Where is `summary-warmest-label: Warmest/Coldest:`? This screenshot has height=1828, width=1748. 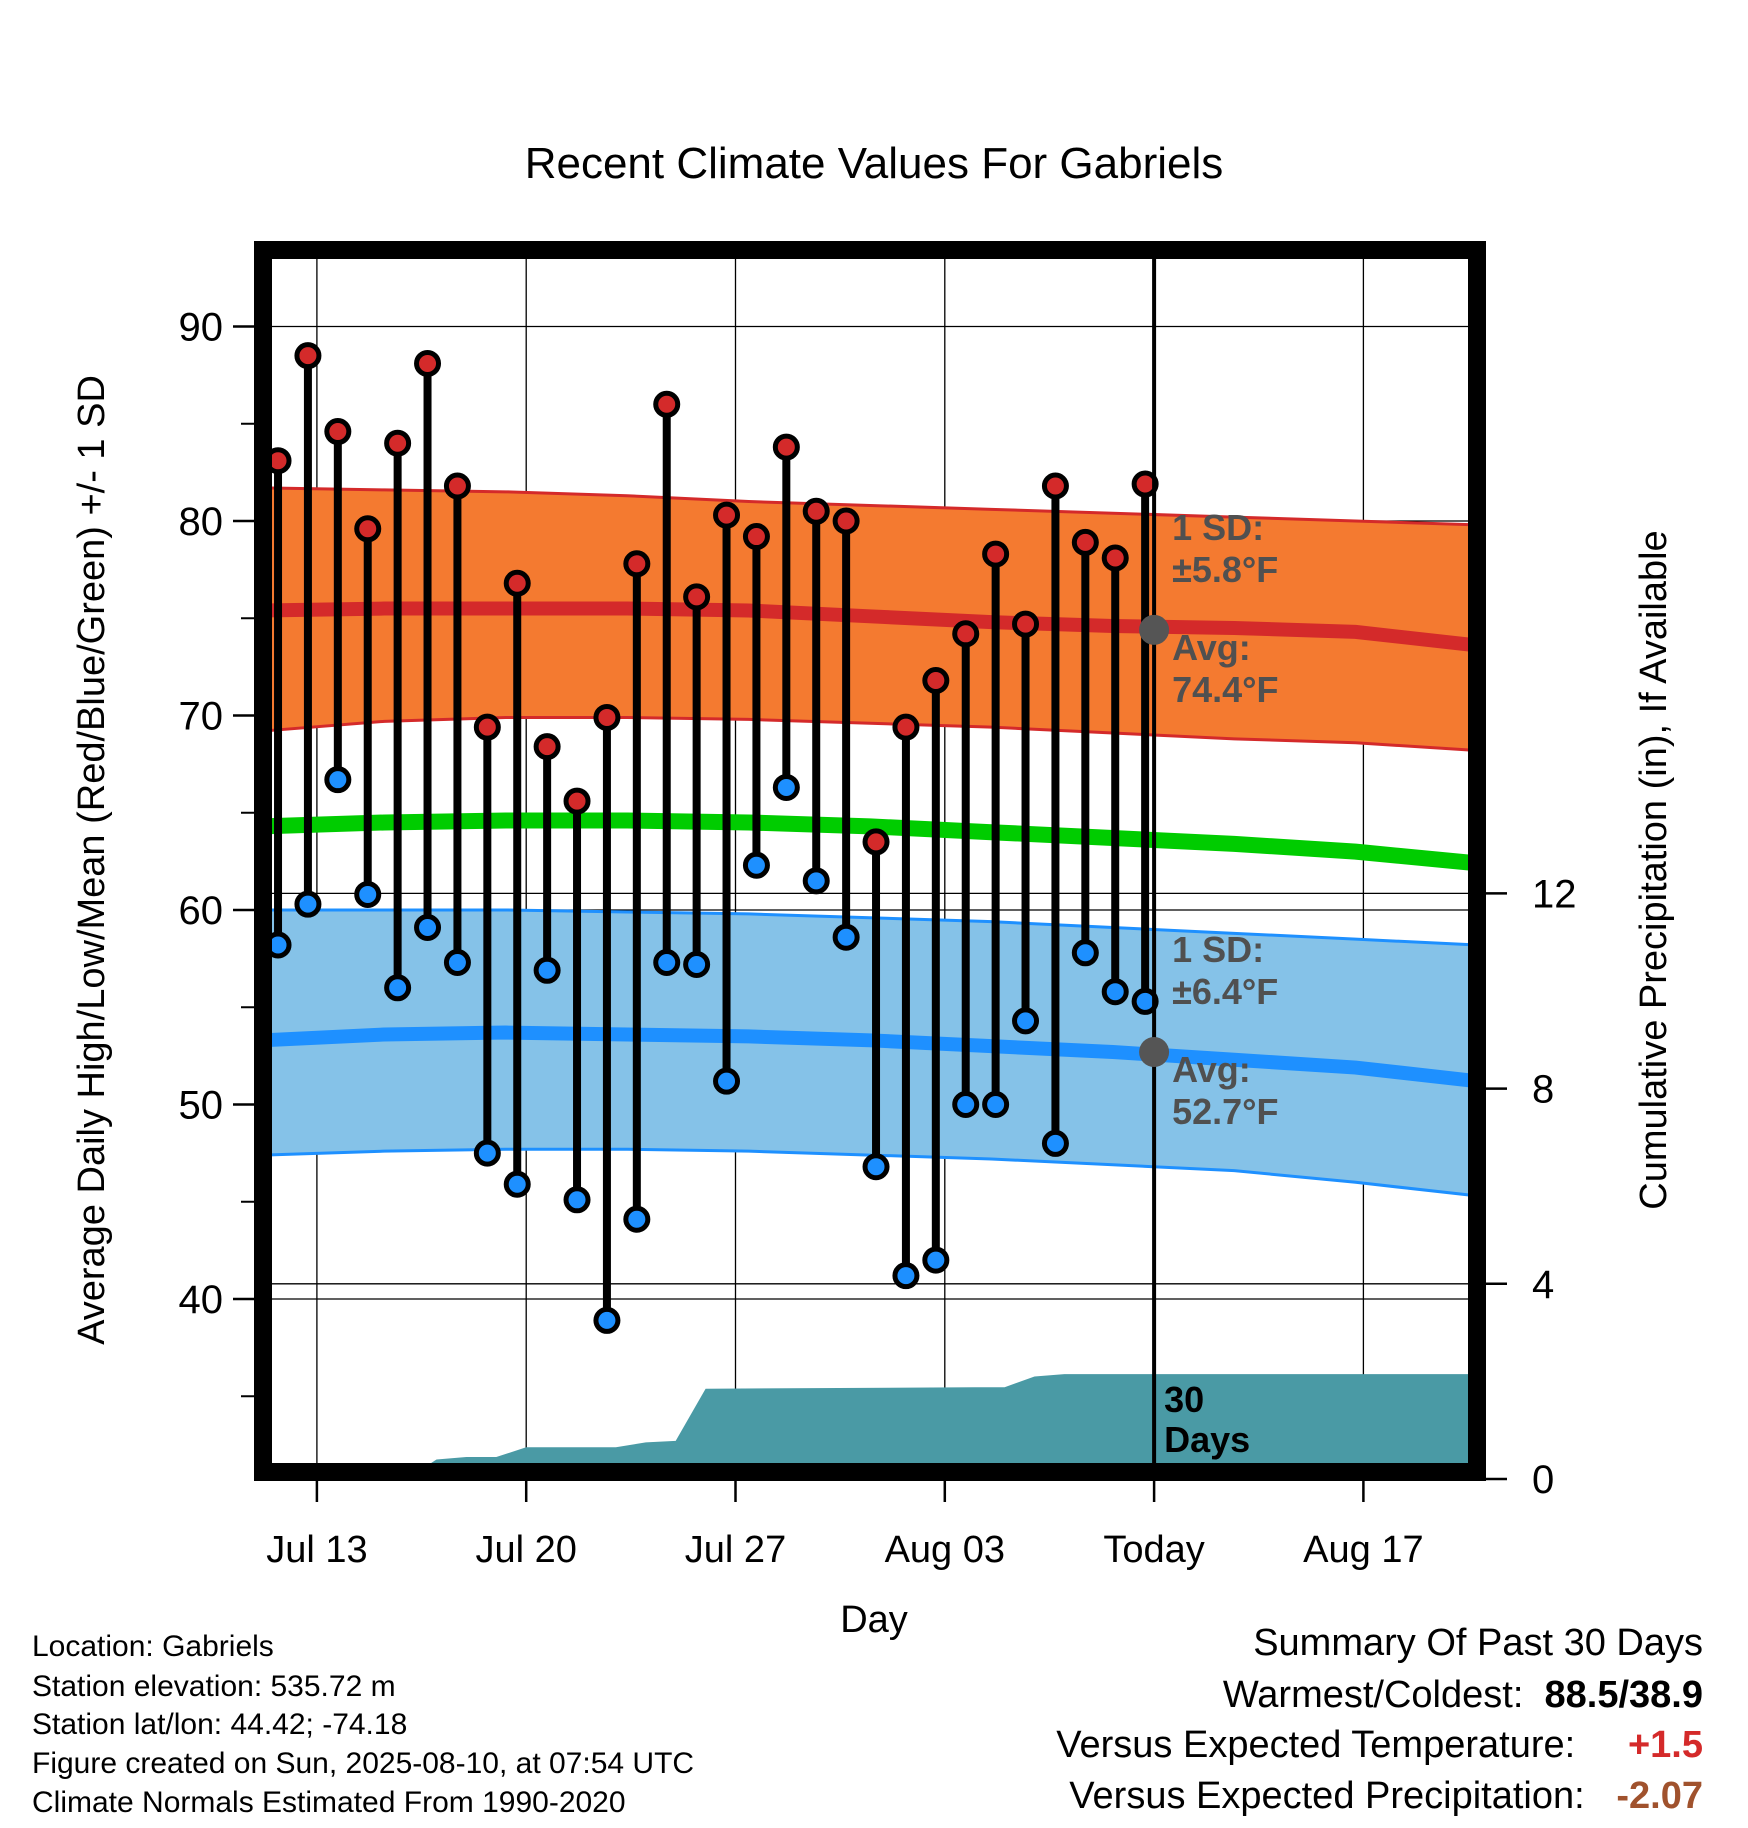
summary-warmest-label: Warmest/Coldest: is located at coordinates (1373, 1695).